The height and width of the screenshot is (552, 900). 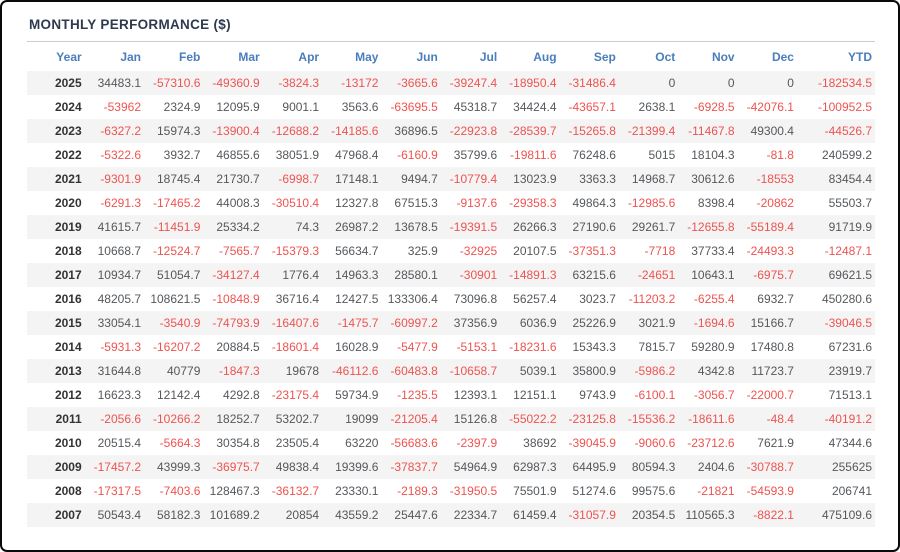 What do you see at coordinates (594, 347) in the screenshot?
I see `value-cell: 15343.3` at bounding box center [594, 347].